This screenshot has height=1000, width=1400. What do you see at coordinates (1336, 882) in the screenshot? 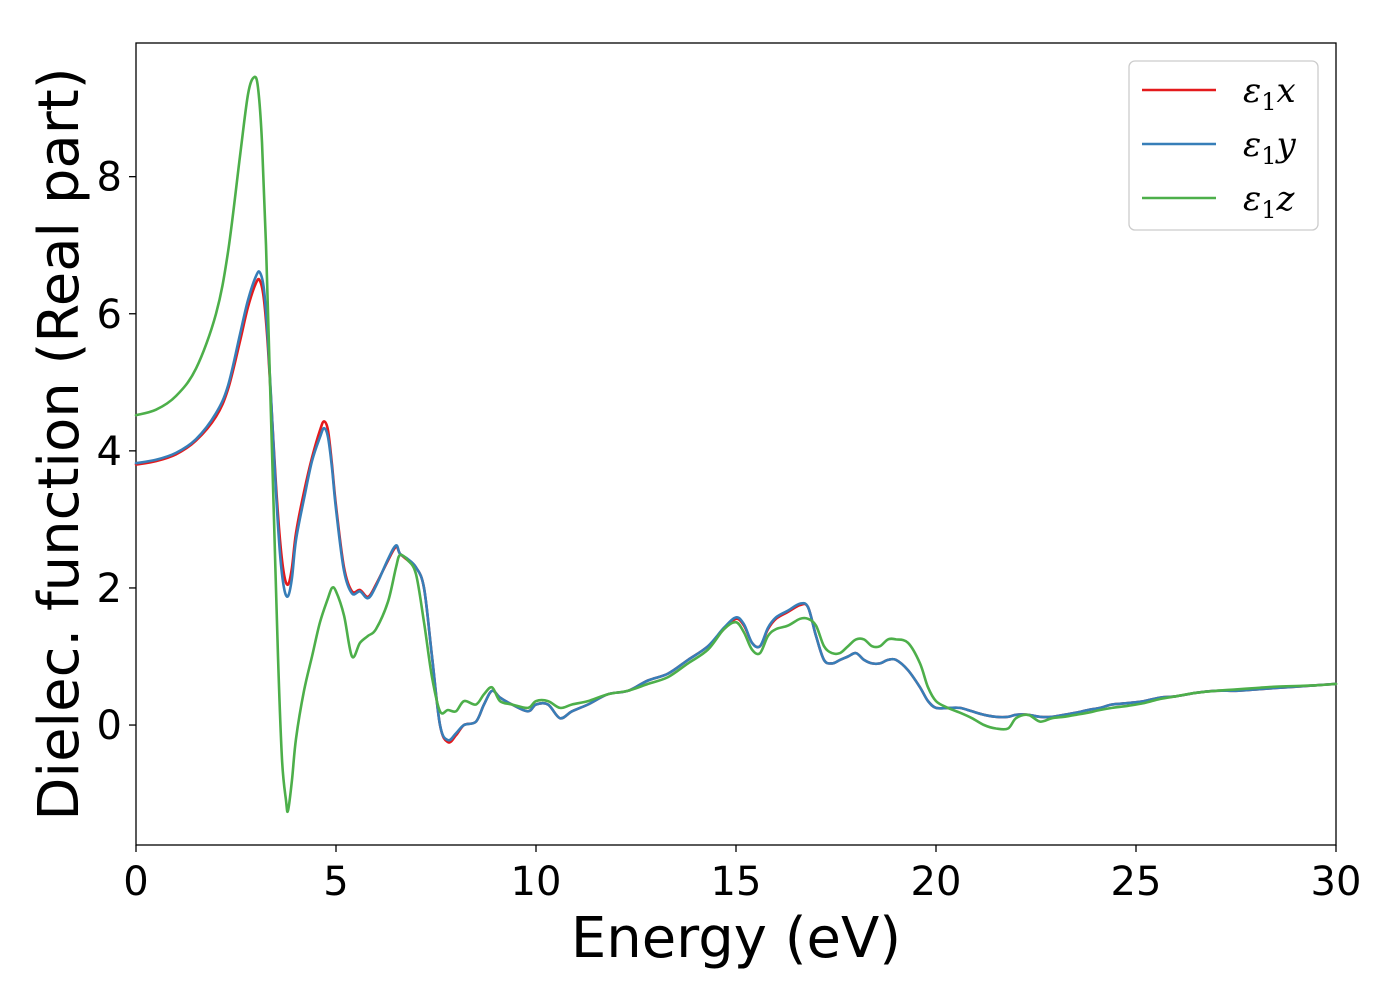
I see `x-tick-label: 30` at bounding box center [1336, 882].